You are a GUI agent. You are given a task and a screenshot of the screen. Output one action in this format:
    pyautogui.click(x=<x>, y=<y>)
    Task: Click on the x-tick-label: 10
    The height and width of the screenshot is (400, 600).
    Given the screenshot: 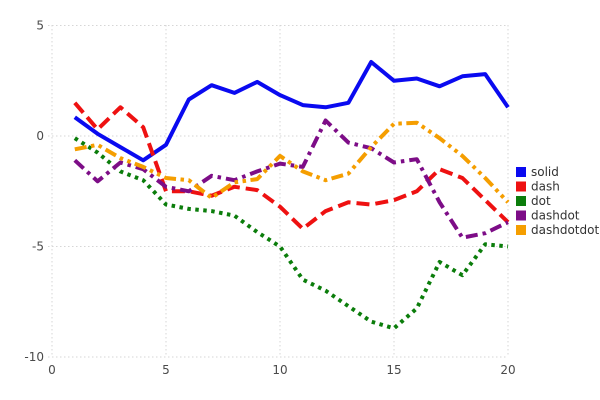 What is the action you would take?
    pyautogui.click(x=279, y=370)
    